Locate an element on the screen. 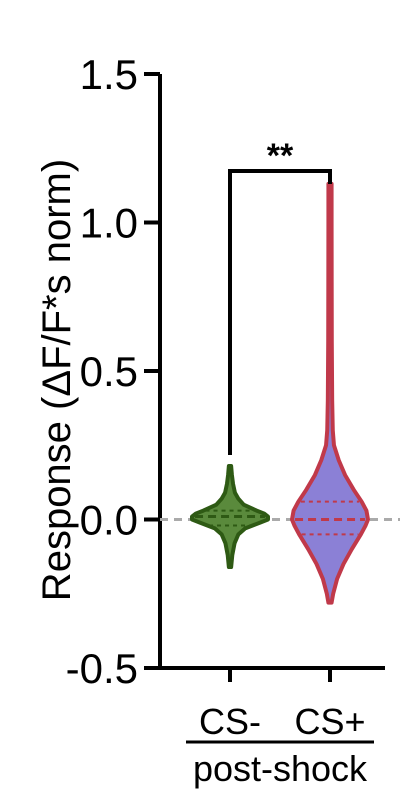 Image resolution: width=419 pixels, height=797 pixels. significance-bracket: ** is located at coordinates (280, 296).